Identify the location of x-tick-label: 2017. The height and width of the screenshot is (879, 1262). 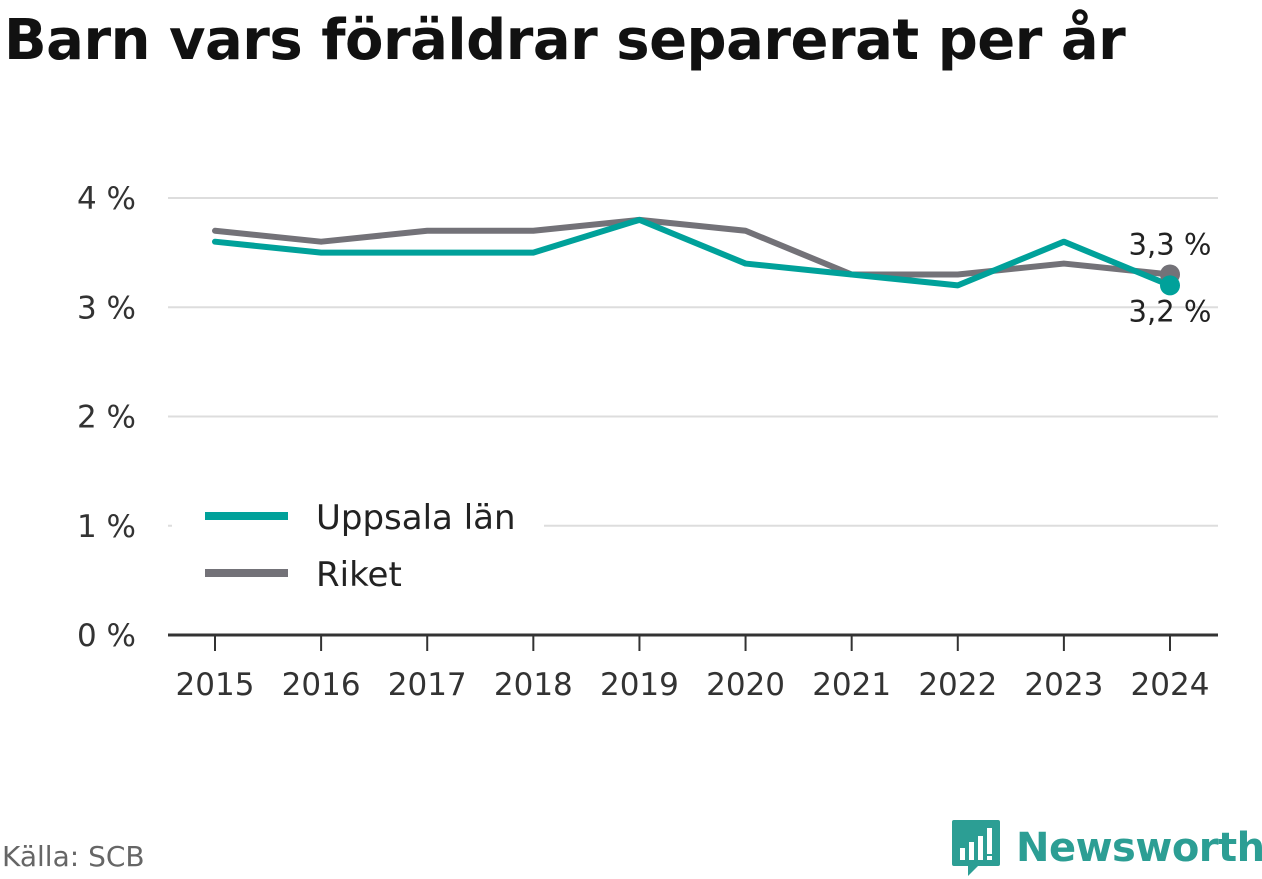
(427, 685).